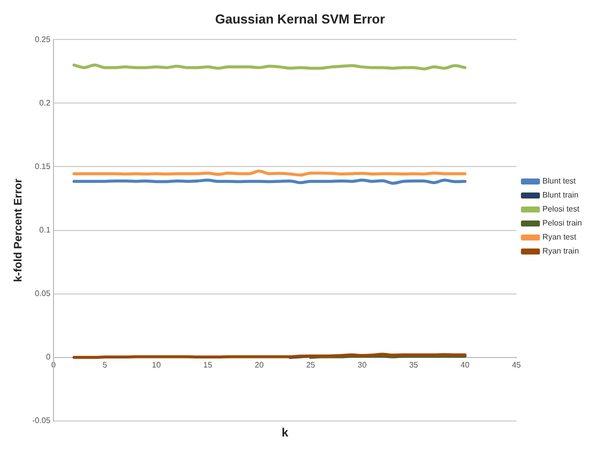  What do you see at coordinates (259, 365) in the screenshot?
I see `x-tick-label: 20` at bounding box center [259, 365].